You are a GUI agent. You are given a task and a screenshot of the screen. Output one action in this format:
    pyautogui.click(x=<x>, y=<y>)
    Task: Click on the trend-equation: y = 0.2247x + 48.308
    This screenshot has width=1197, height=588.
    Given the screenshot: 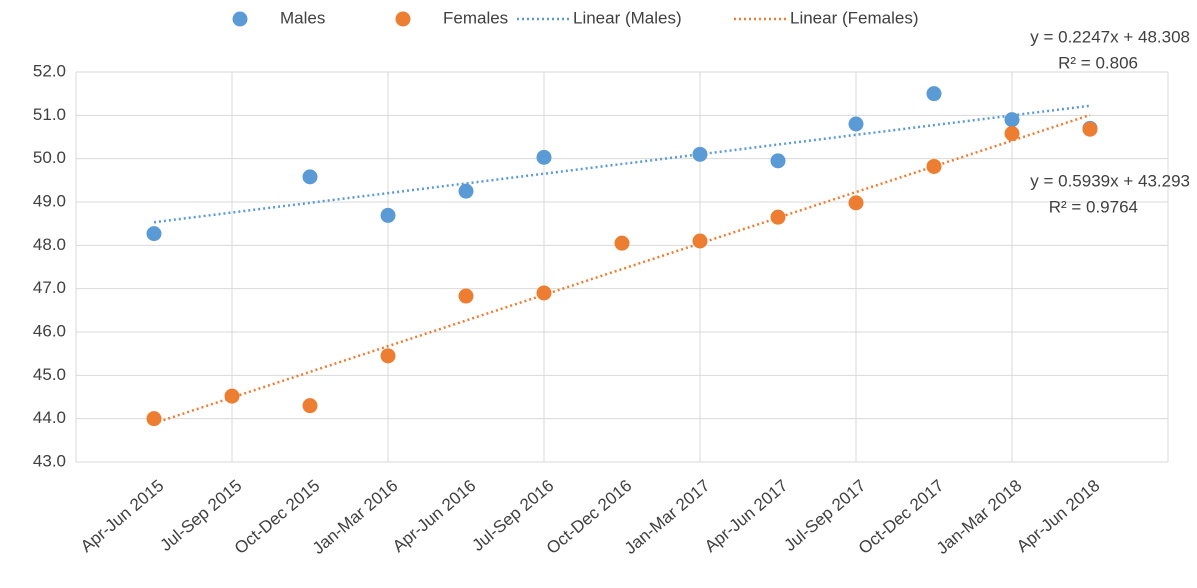 What is the action you would take?
    pyautogui.click(x=1110, y=36)
    